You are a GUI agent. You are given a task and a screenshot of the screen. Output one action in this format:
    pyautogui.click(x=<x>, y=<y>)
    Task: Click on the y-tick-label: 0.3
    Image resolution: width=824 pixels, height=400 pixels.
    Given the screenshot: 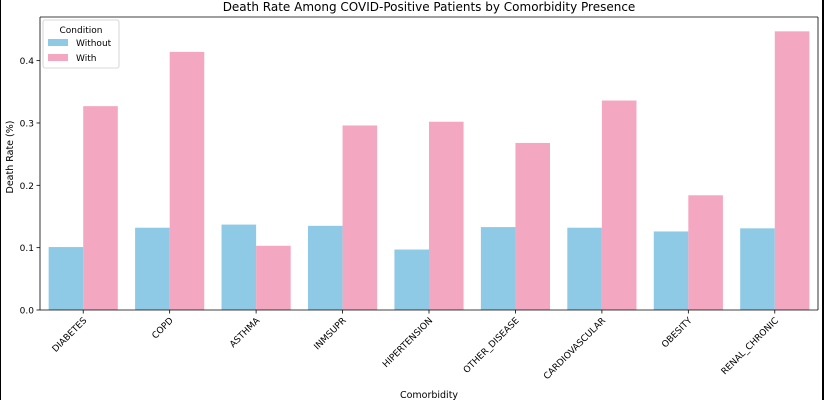 What is the action you would take?
    pyautogui.click(x=27, y=124)
    